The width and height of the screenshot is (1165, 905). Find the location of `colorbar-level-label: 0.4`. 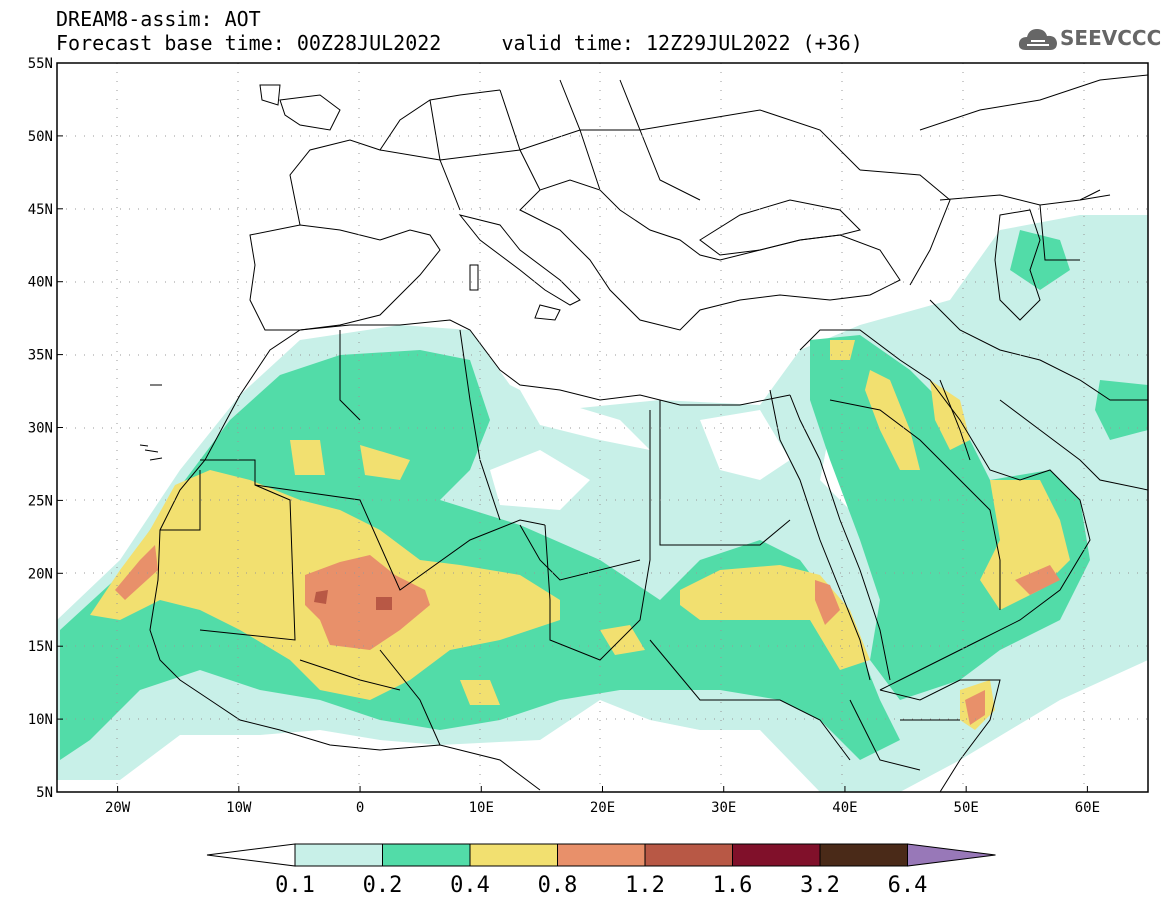

colorbar-level-label: 0.4 is located at coordinates (470, 885).